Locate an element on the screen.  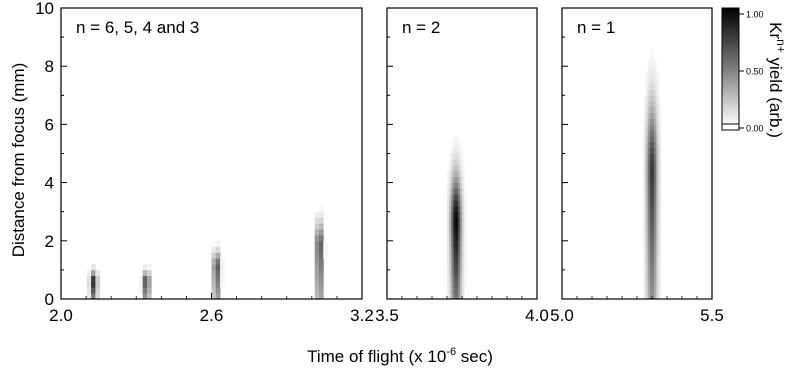
y-tick-label: 0 is located at coordinates (49, 299).